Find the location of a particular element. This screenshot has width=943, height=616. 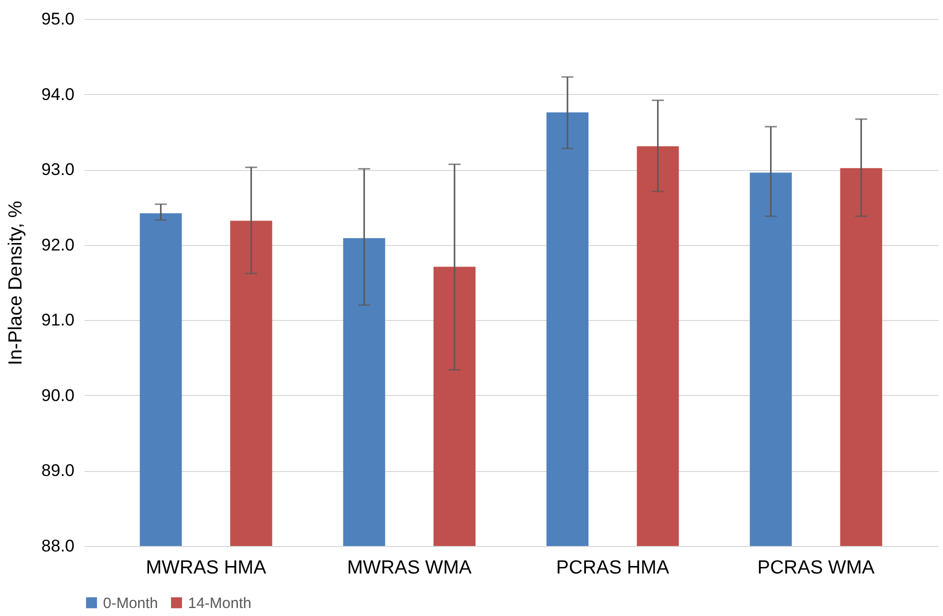

x-tick-label: PCRAS HMA is located at coordinates (613, 568).